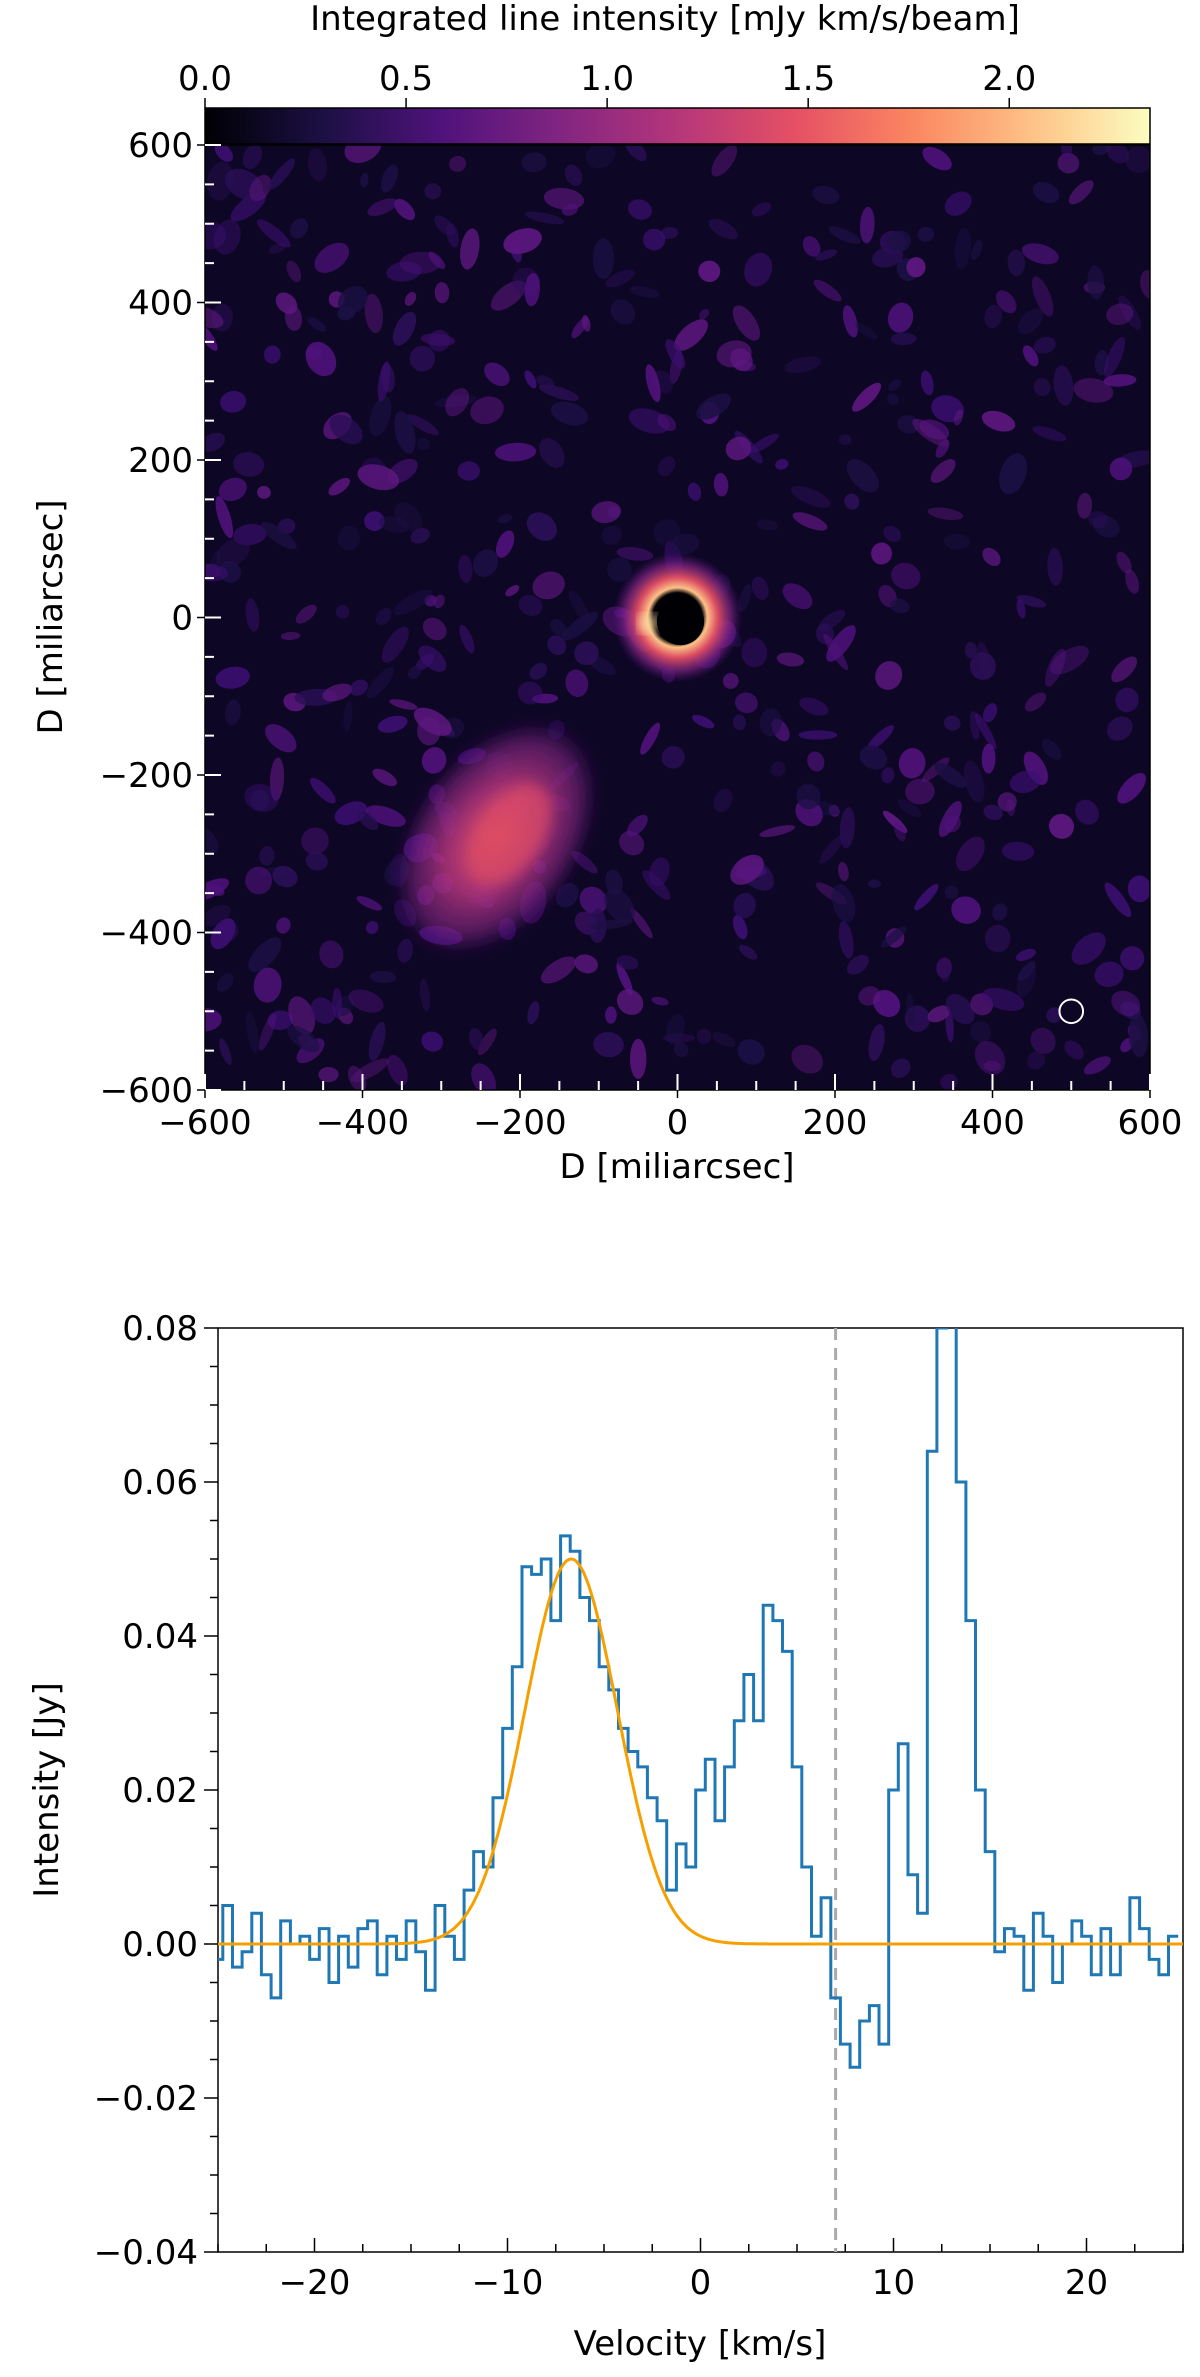 The height and width of the screenshot is (2377, 1200). What do you see at coordinates (362, 1123) in the screenshot?
I see `map-x-tick-label: −400` at bounding box center [362, 1123].